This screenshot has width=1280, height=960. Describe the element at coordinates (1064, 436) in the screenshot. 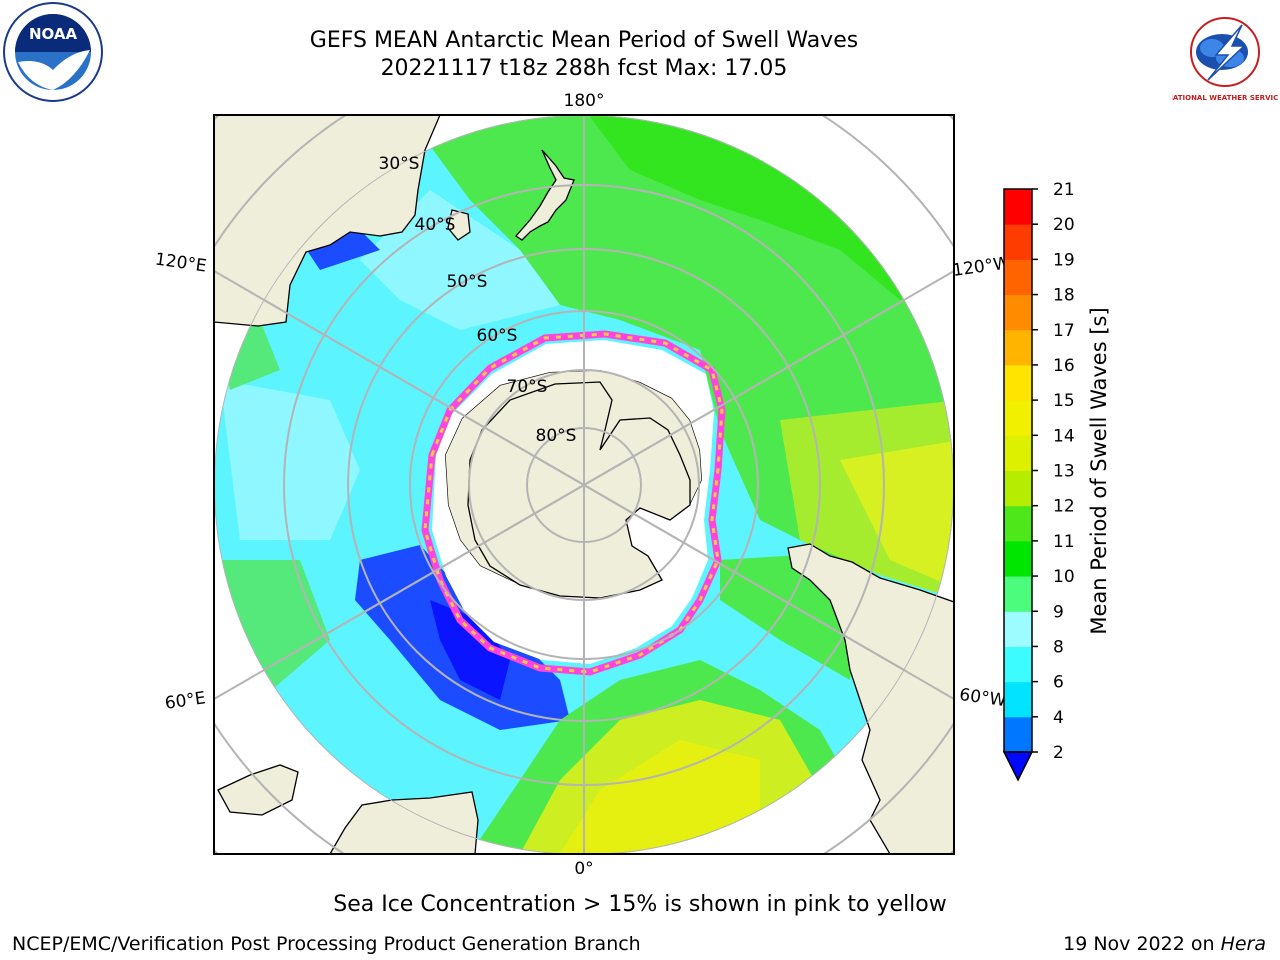

I see `colorbar-tick-label: 14` at that location.